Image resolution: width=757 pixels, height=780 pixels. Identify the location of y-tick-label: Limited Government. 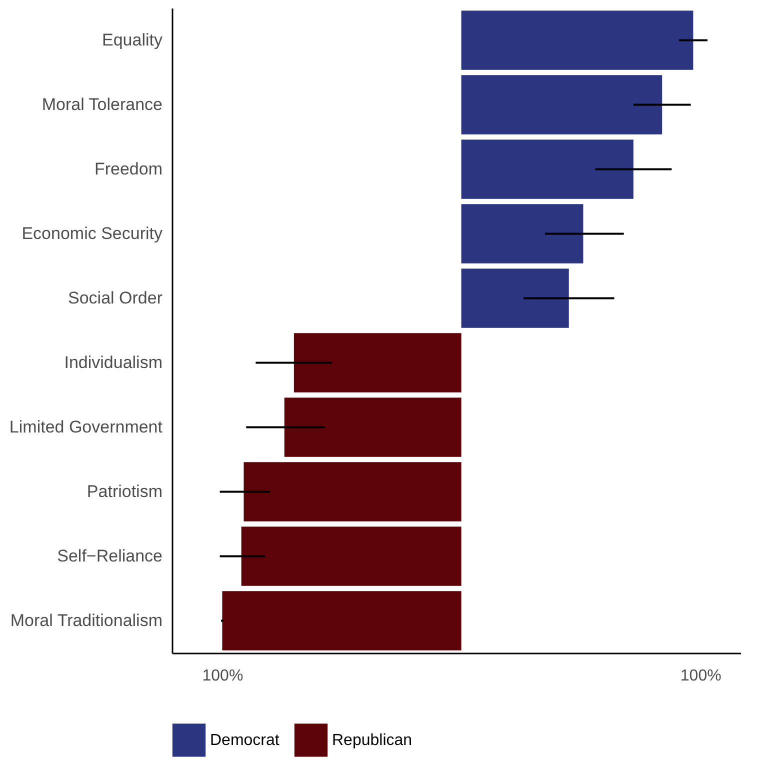
(86, 426).